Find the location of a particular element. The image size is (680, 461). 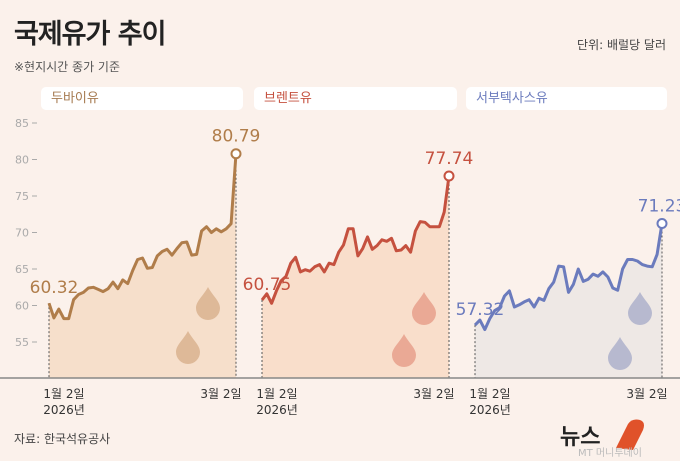

svg-text: MT 머니투데이 is located at coordinates (610, 452).